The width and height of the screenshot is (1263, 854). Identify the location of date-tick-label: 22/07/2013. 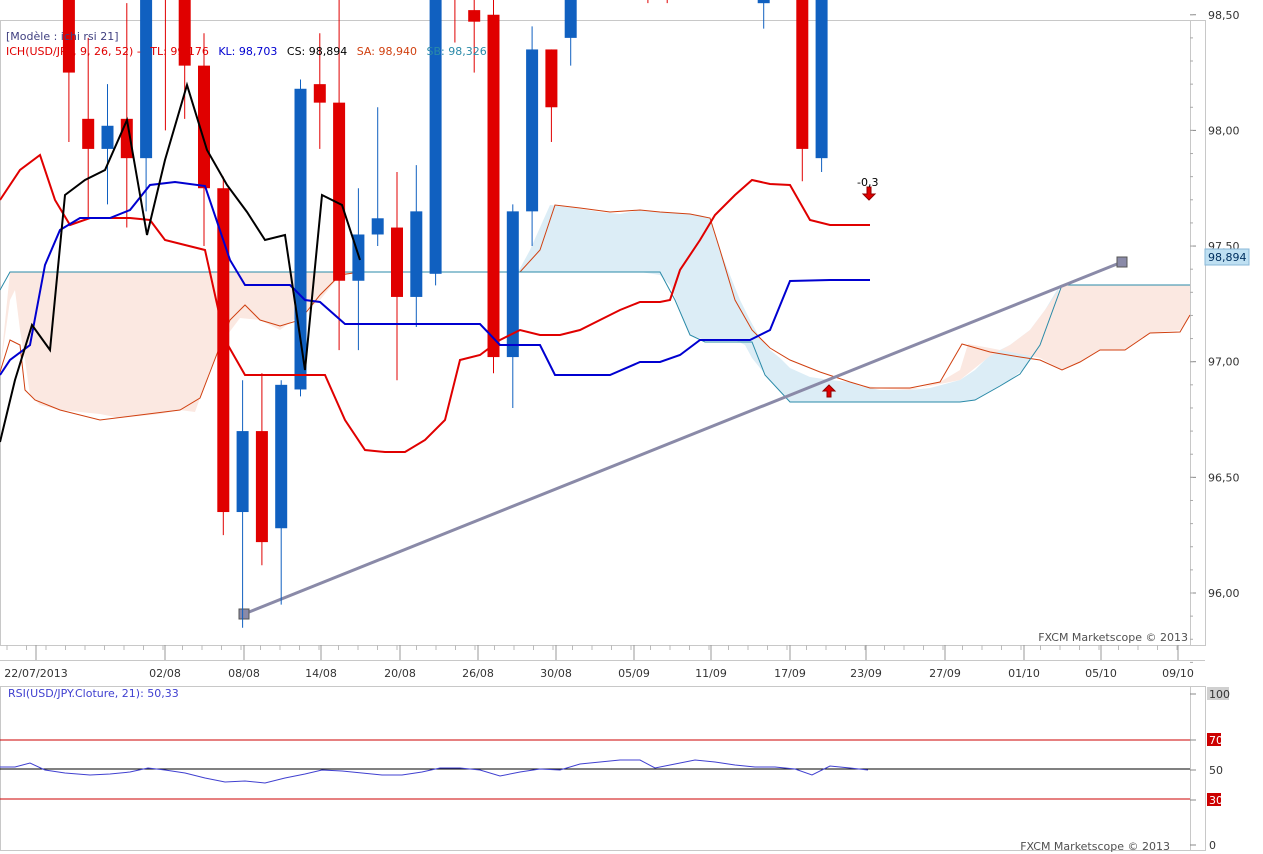
(35, 673).